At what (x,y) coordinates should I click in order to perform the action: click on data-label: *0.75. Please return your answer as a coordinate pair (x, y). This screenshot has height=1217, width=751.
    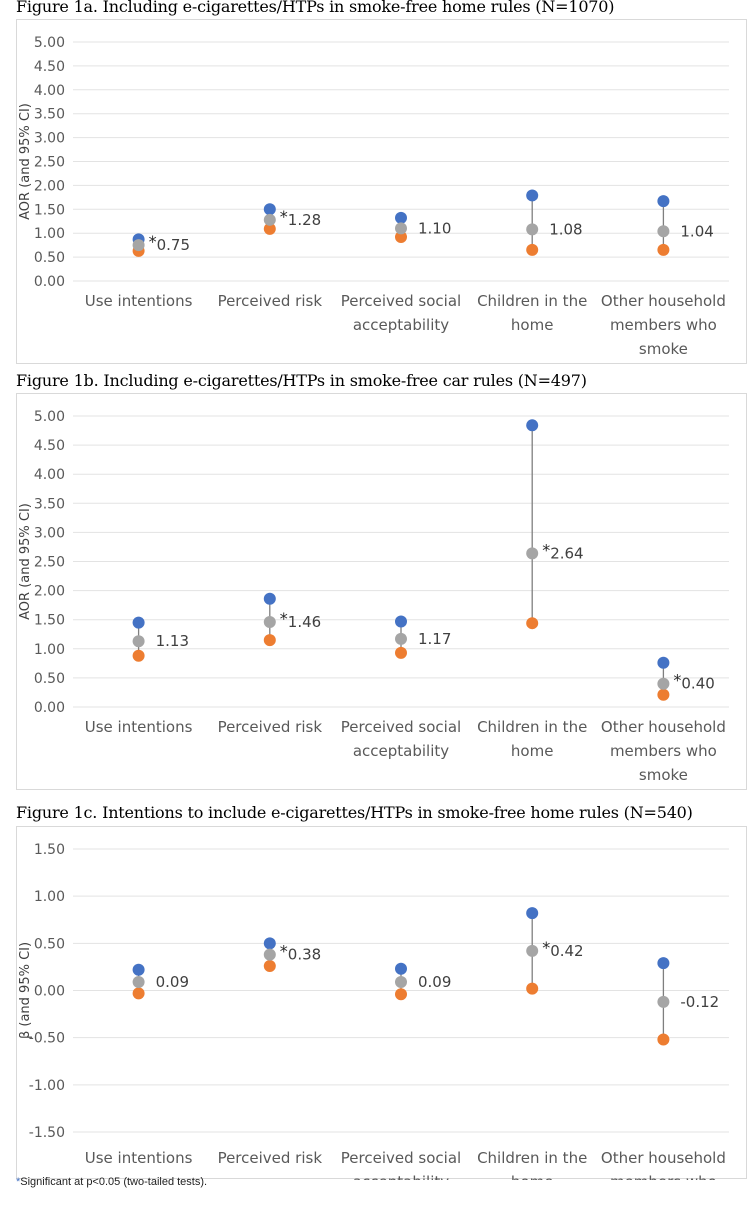
    Looking at the image, I should click on (169, 243).